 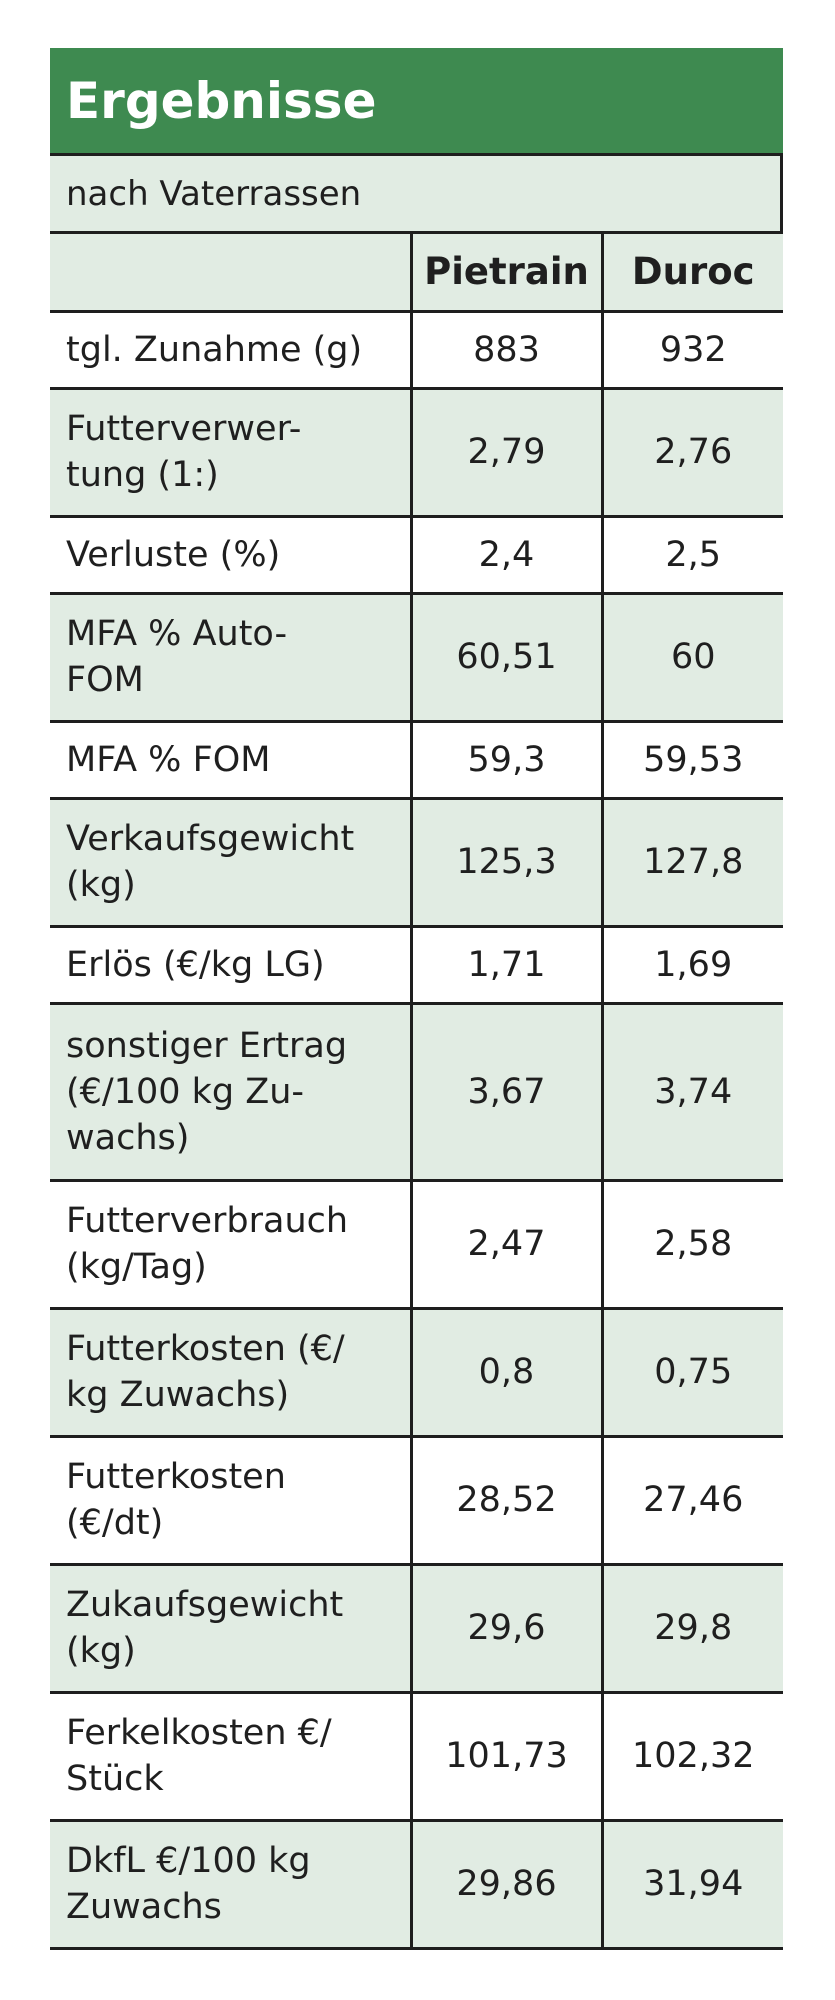 I want to click on row-label-line: DkfL €/100 kg, so click(x=188, y=1861).